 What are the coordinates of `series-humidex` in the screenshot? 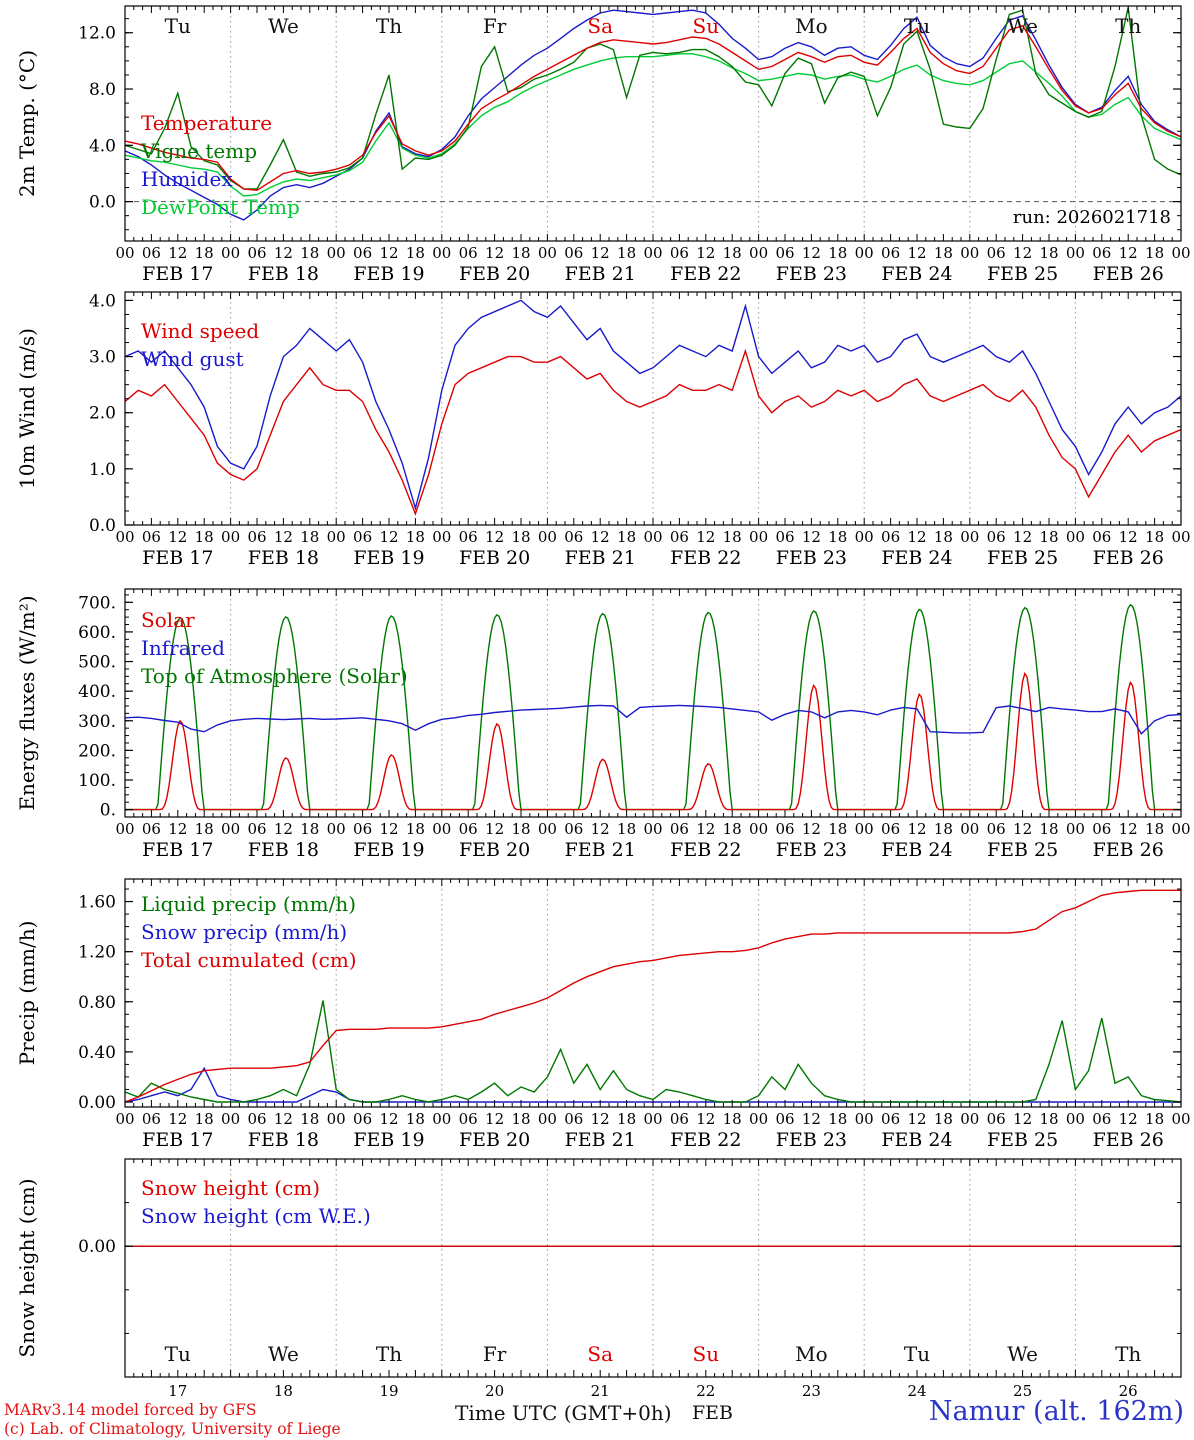 It's located at (653, 115).